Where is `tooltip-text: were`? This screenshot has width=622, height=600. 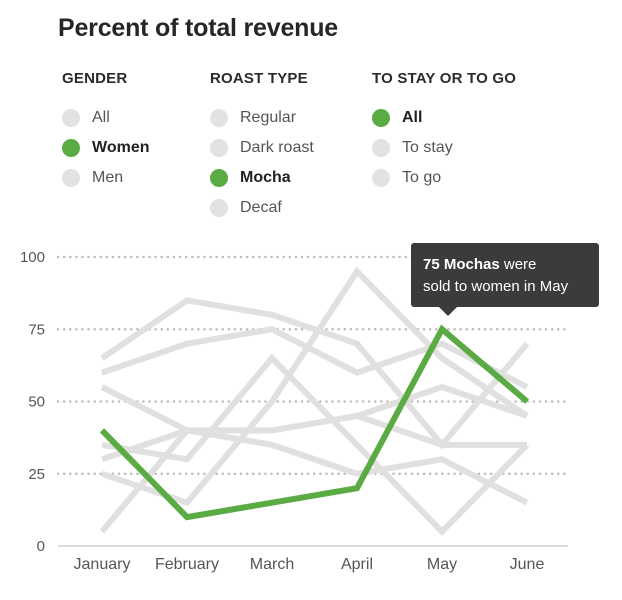 tooltip-text: were is located at coordinates (518, 264).